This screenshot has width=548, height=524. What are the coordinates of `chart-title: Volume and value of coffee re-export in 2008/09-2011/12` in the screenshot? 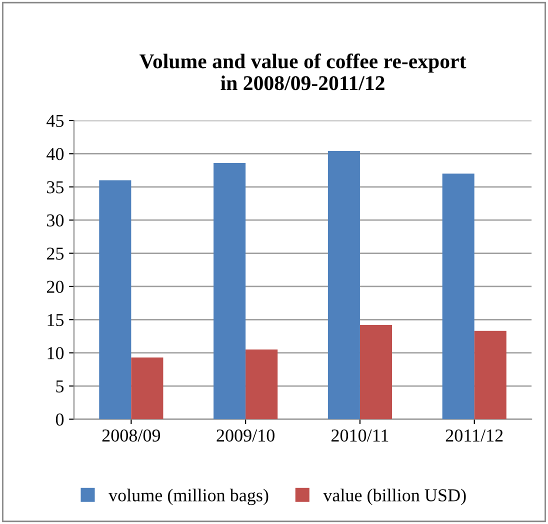 It's located at (303, 72).